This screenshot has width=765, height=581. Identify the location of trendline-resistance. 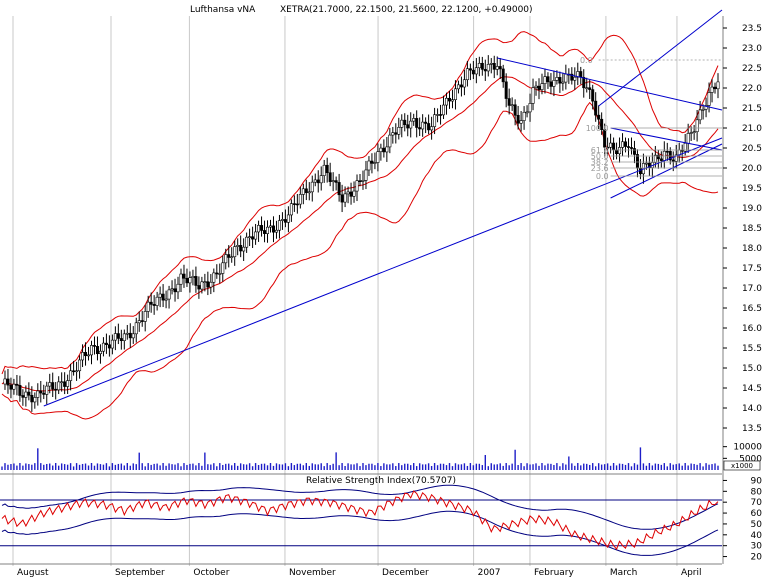
(610, 84).